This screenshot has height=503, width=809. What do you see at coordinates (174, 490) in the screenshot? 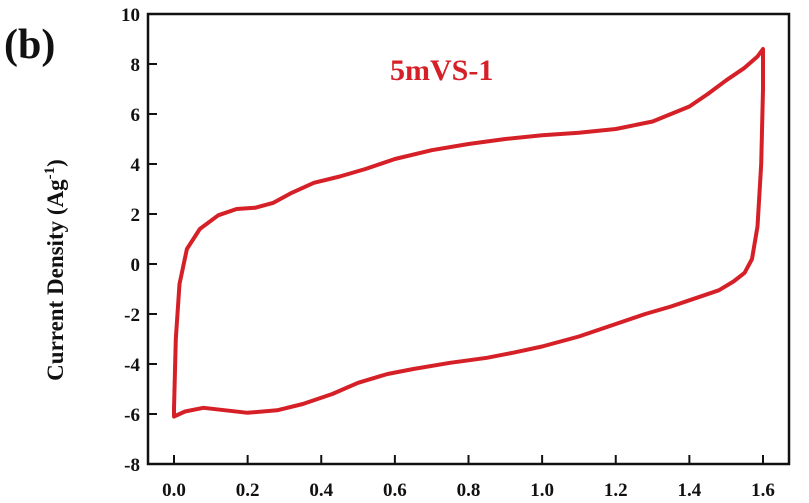
I see `x-tick-label: 0.0` at bounding box center [174, 490].